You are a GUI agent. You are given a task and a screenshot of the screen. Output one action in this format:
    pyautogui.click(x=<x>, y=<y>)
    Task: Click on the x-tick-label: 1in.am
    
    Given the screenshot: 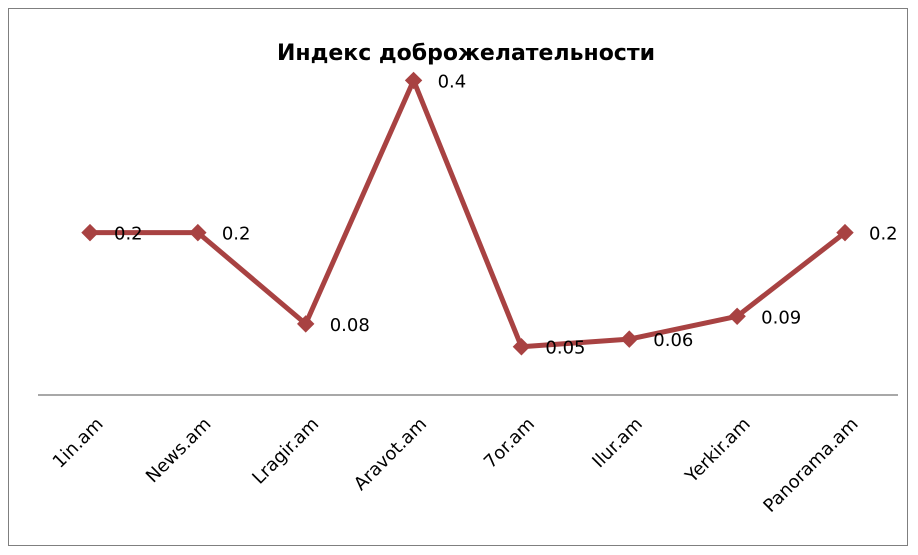 What is the action you would take?
    pyautogui.click(x=78, y=443)
    